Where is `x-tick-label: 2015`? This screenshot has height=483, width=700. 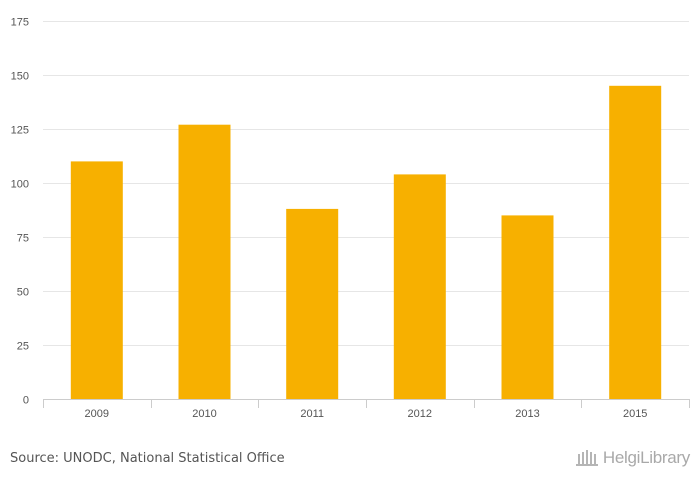
x-tick-label: 2015 is located at coordinates (635, 414).